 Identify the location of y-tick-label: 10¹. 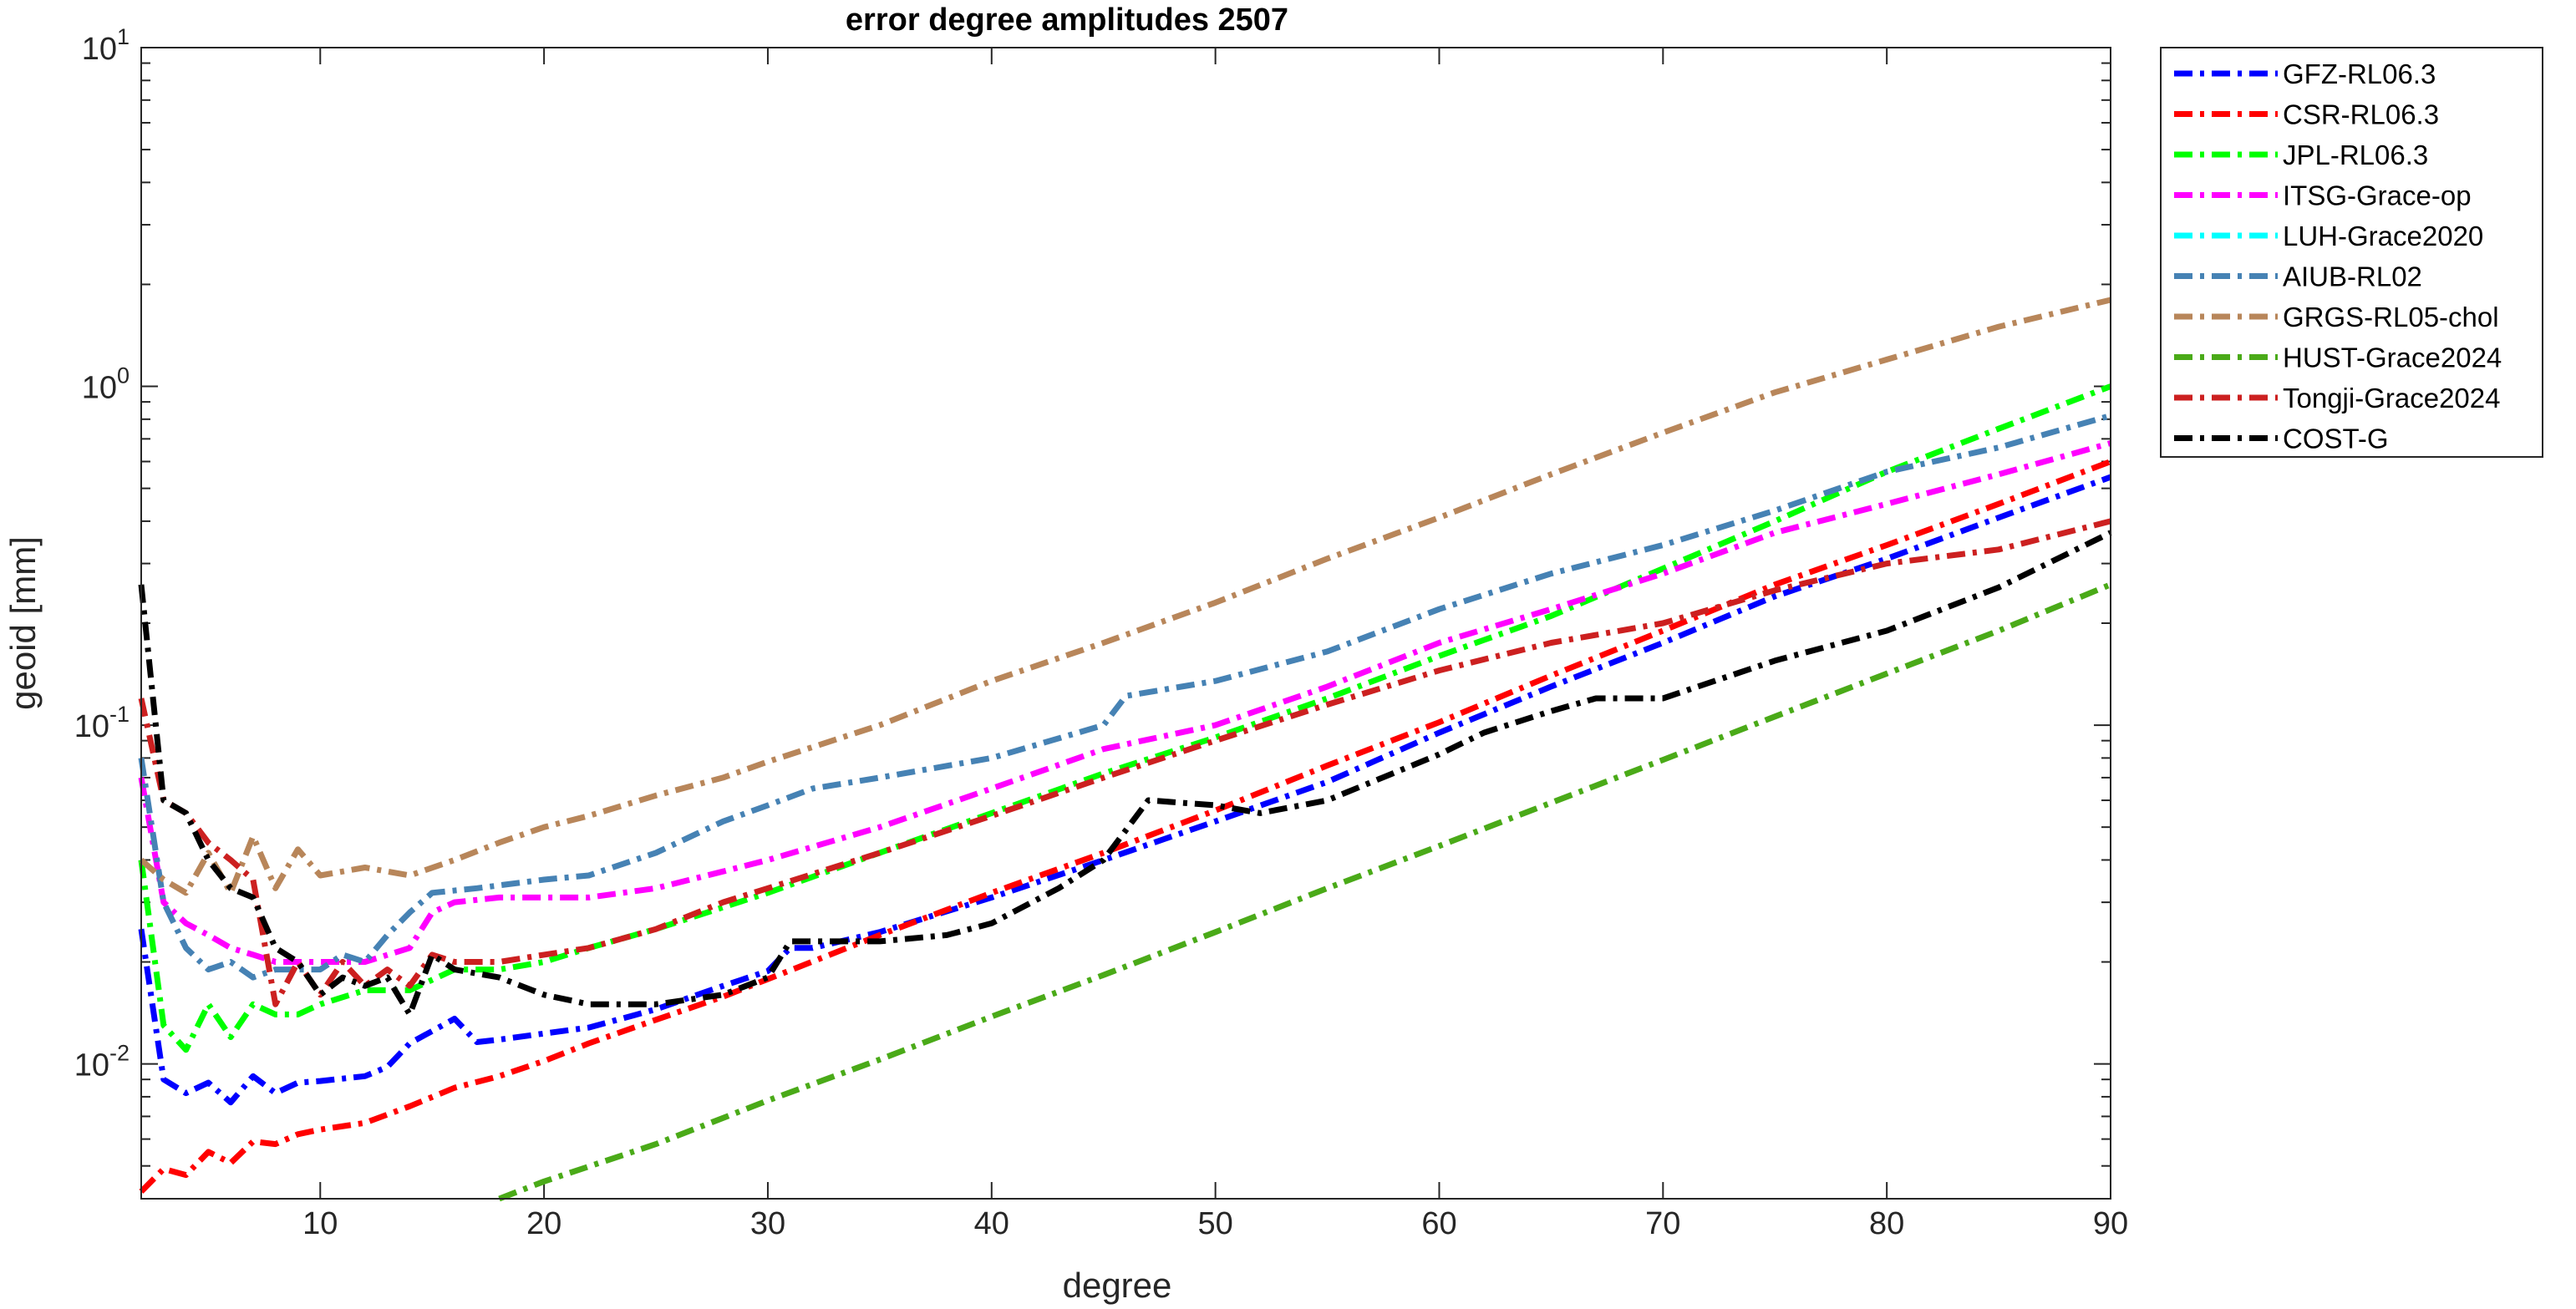
(106, 45).